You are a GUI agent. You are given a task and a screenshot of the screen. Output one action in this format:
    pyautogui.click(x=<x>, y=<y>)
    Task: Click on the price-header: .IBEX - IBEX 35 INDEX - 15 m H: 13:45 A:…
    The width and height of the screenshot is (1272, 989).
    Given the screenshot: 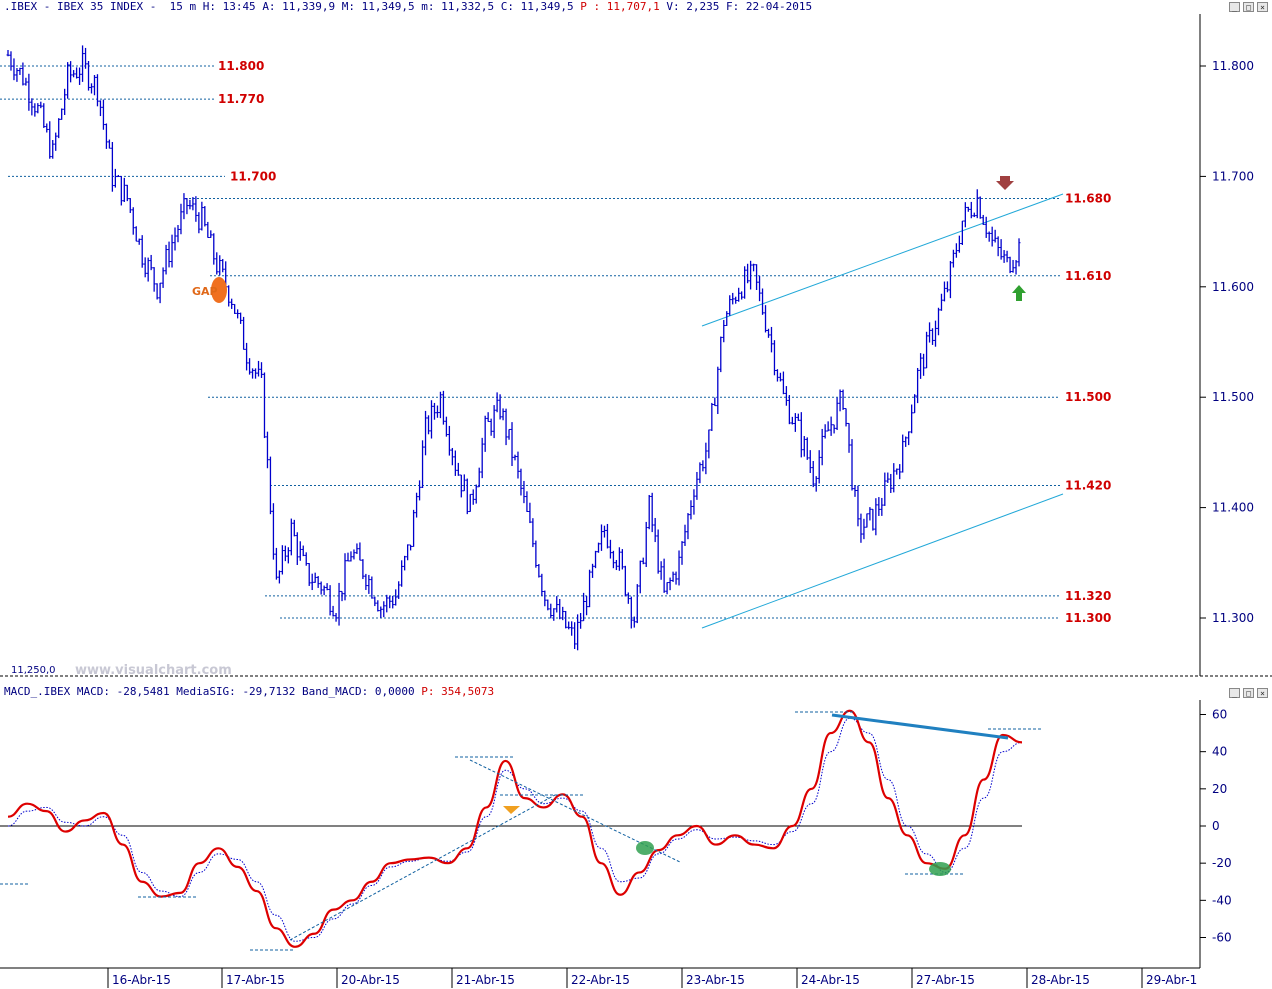 What is the action you would take?
    pyautogui.click(x=408, y=6)
    